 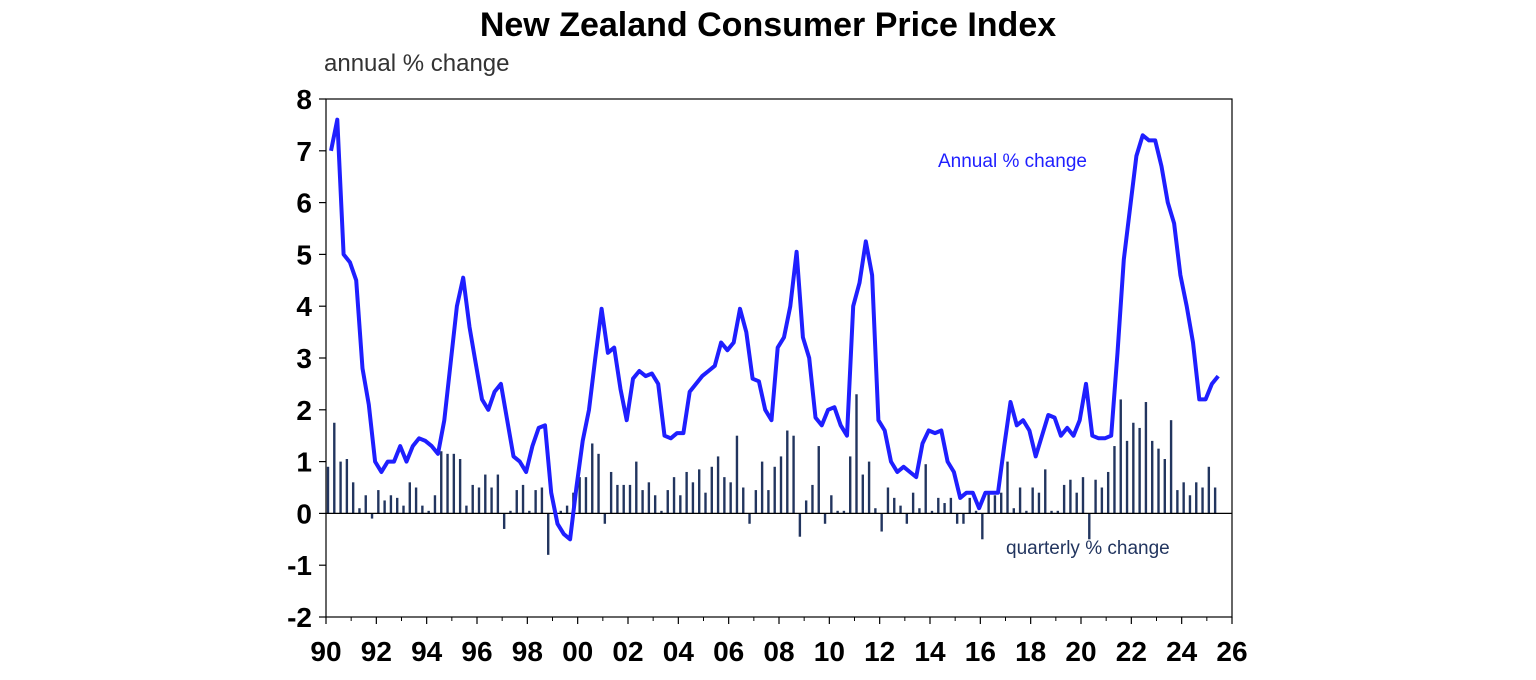 What do you see at coordinates (930, 651) in the screenshot?
I see `x-tick-label: 14` at bounding box center [930, 651].